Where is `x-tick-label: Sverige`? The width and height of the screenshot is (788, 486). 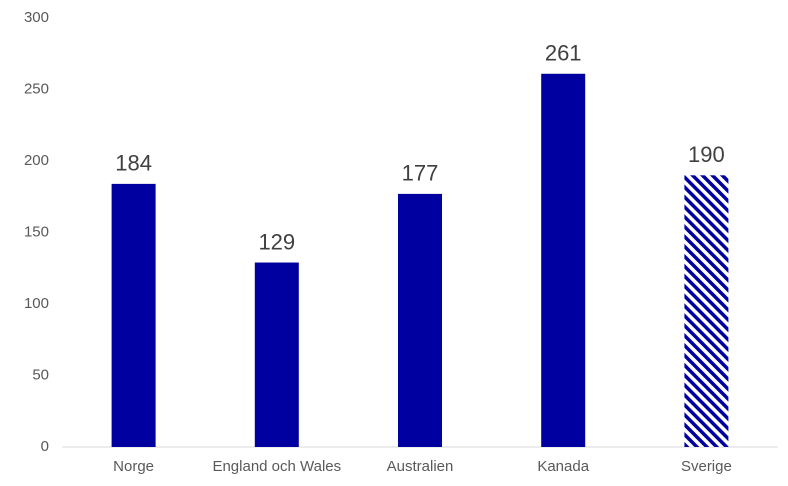
x-tick-label: Sverige is located at coordinates (706, 466).